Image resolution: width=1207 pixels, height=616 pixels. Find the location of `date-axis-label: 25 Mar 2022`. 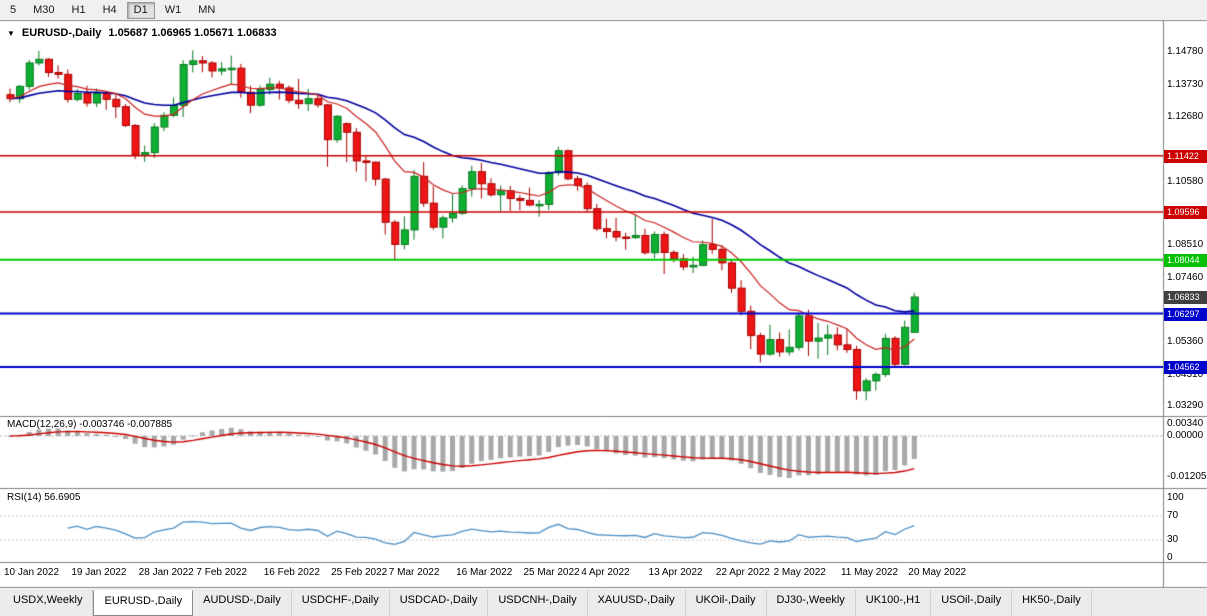

date-axis-label: 25 Mar 2022 is located at coordinates (551, 572).